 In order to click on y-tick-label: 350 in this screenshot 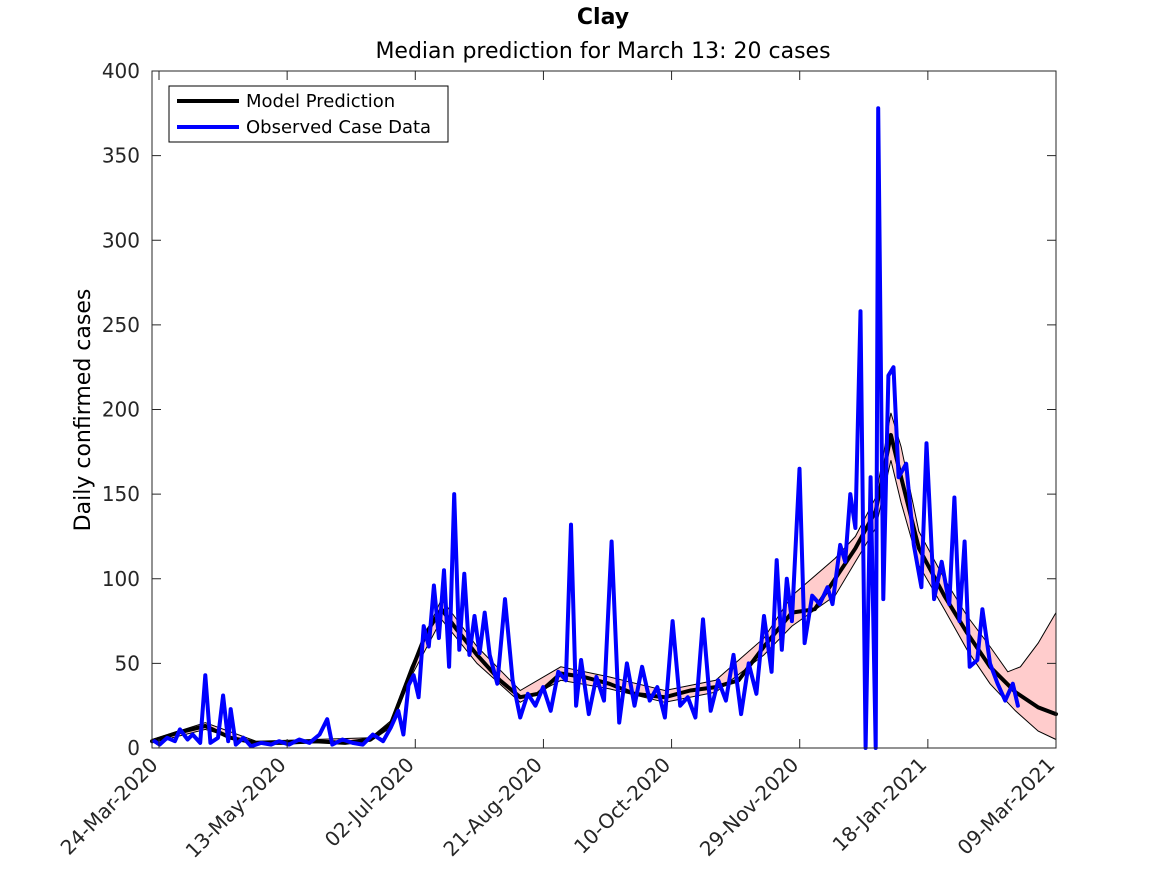, I will do `click(121, 156)`.